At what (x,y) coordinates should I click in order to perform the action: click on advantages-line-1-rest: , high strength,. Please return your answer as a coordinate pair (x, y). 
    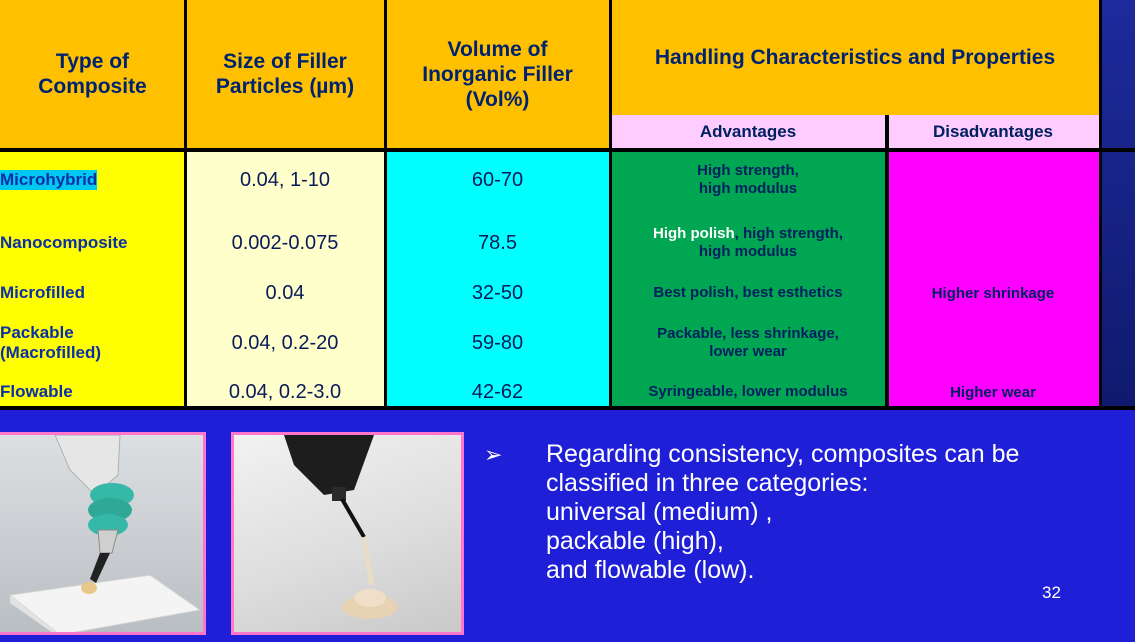
    Looking at the image, I should click on (788, 233).